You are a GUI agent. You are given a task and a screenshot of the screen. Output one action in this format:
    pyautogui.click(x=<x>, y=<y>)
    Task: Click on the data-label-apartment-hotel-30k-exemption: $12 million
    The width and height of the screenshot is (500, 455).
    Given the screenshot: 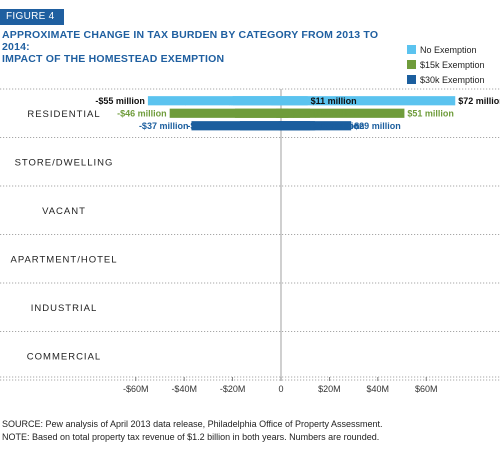 What is the action you would take?
    pyautogui.click(x=336, y=126)
    